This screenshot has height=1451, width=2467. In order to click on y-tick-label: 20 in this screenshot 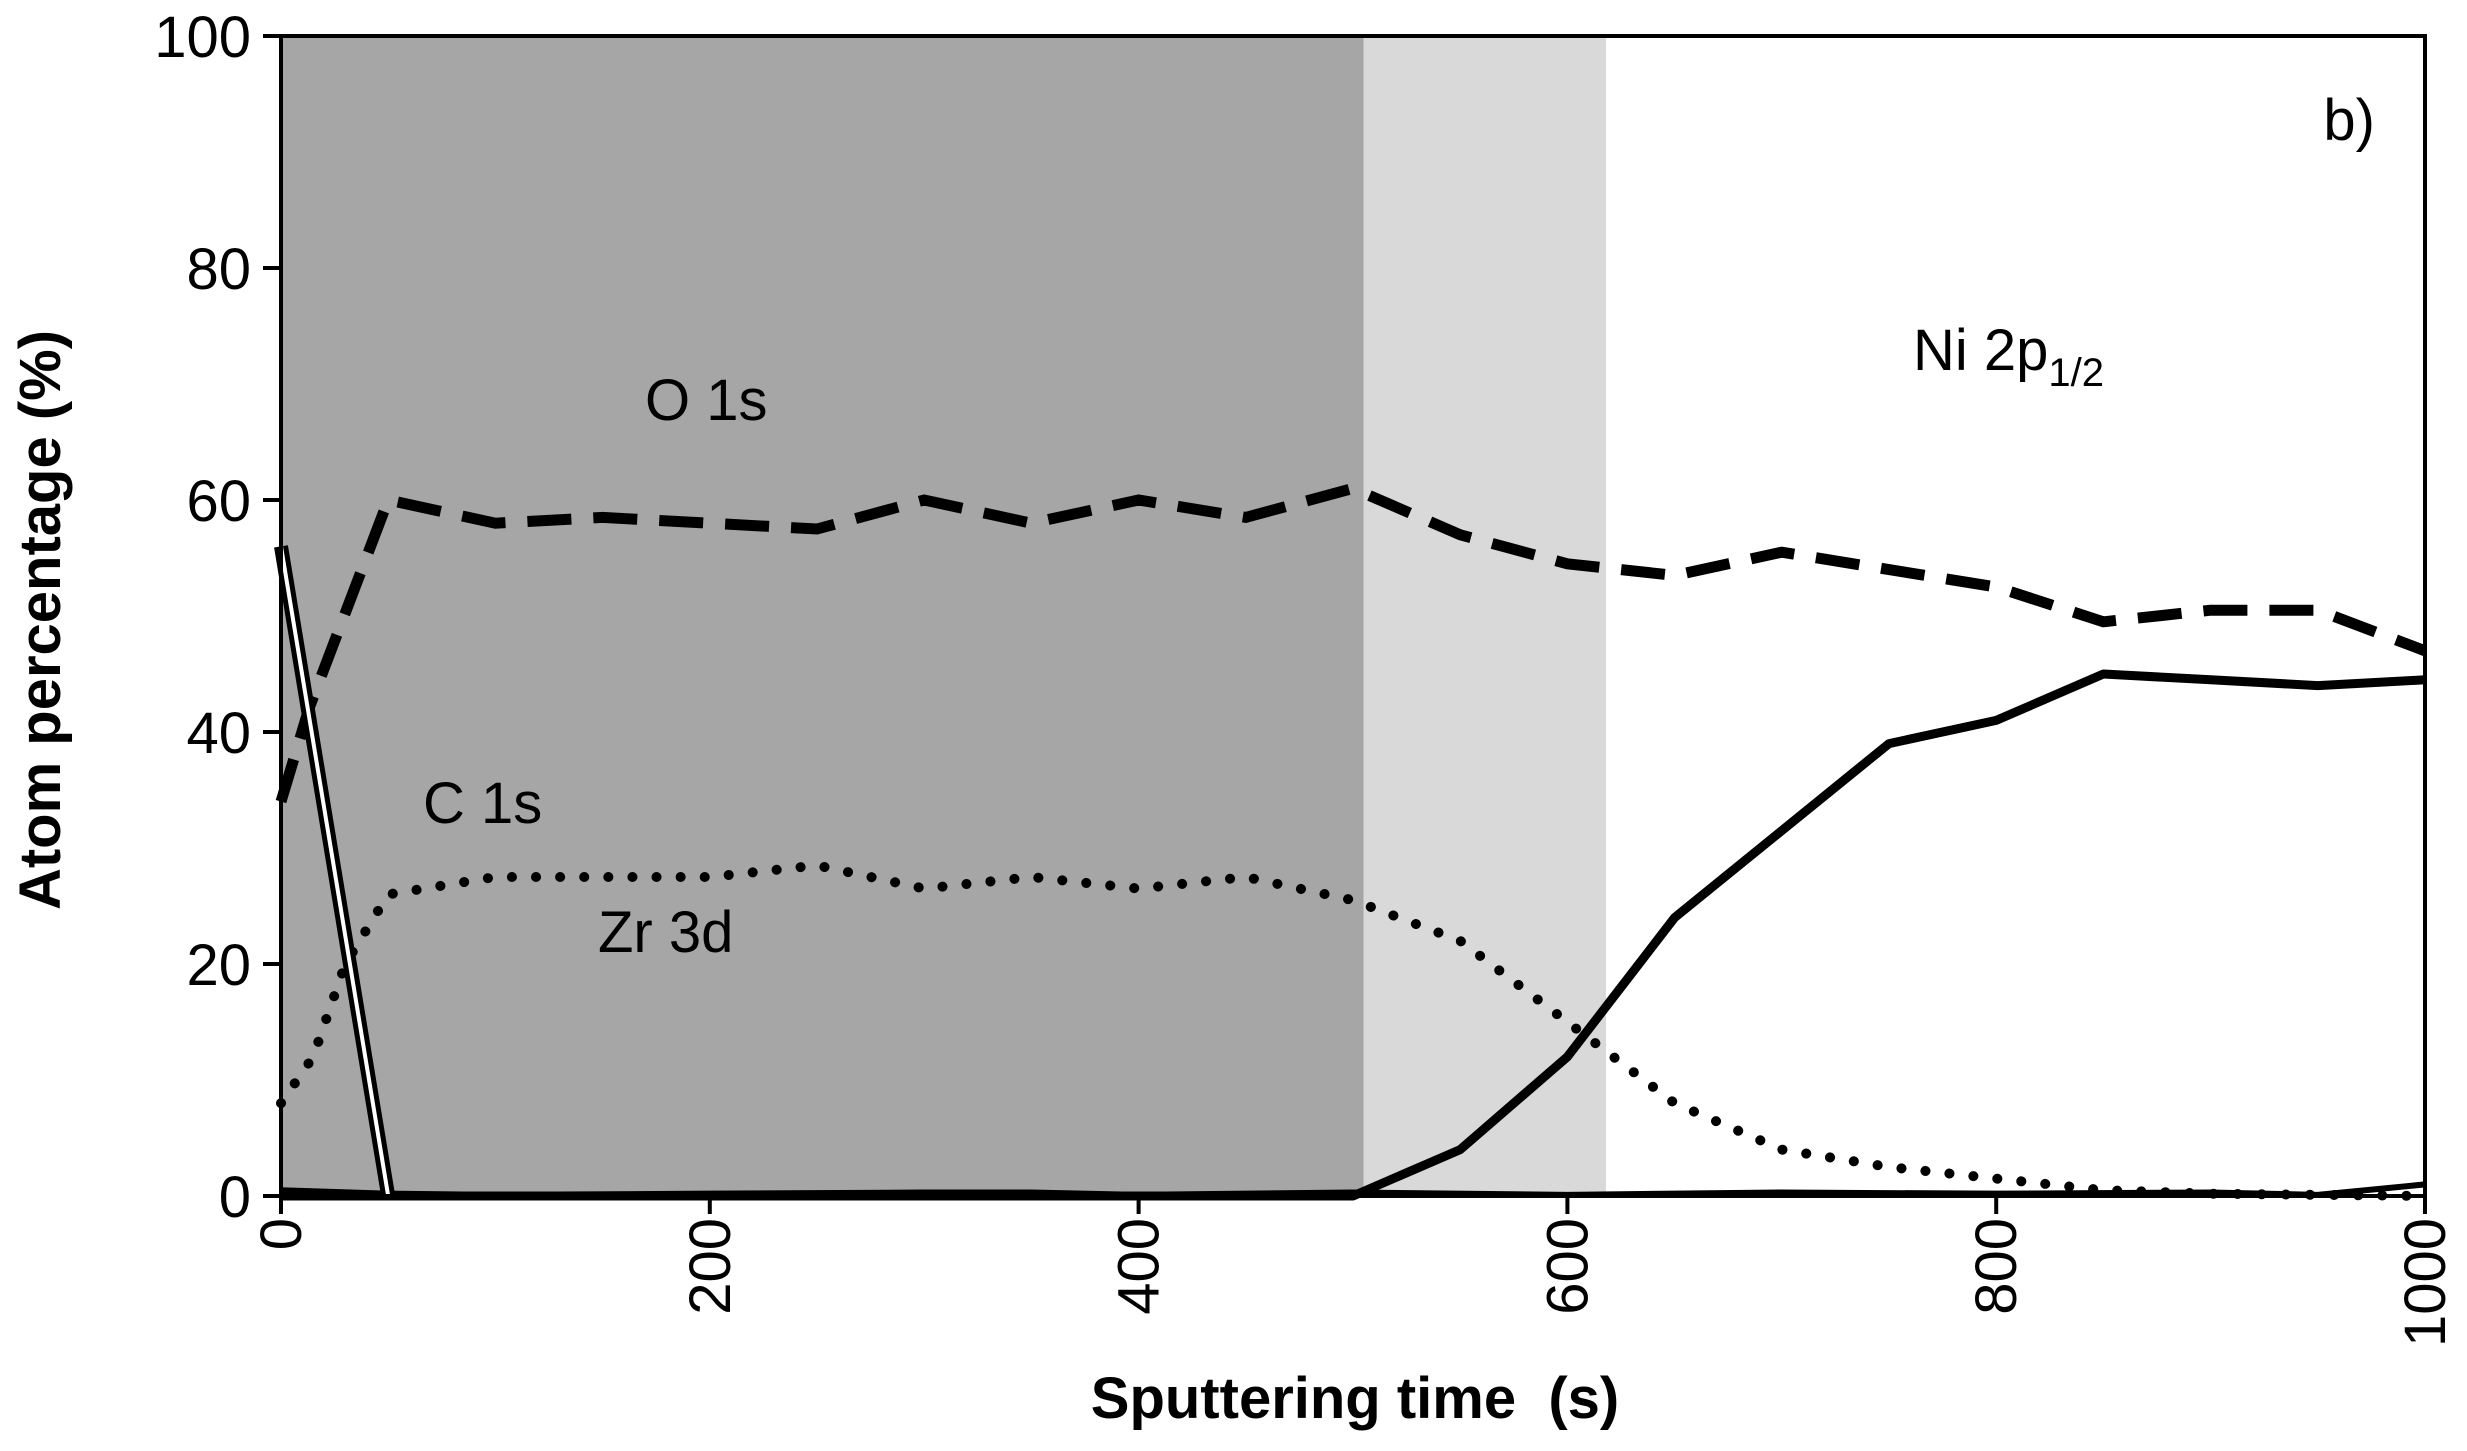, I will do `click(218, 965)`.